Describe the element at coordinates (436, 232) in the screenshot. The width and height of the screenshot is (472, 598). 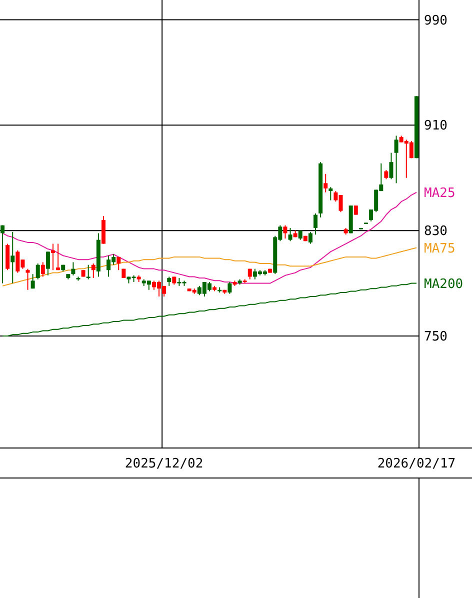
I see `y-tick-label: 830` at that location.